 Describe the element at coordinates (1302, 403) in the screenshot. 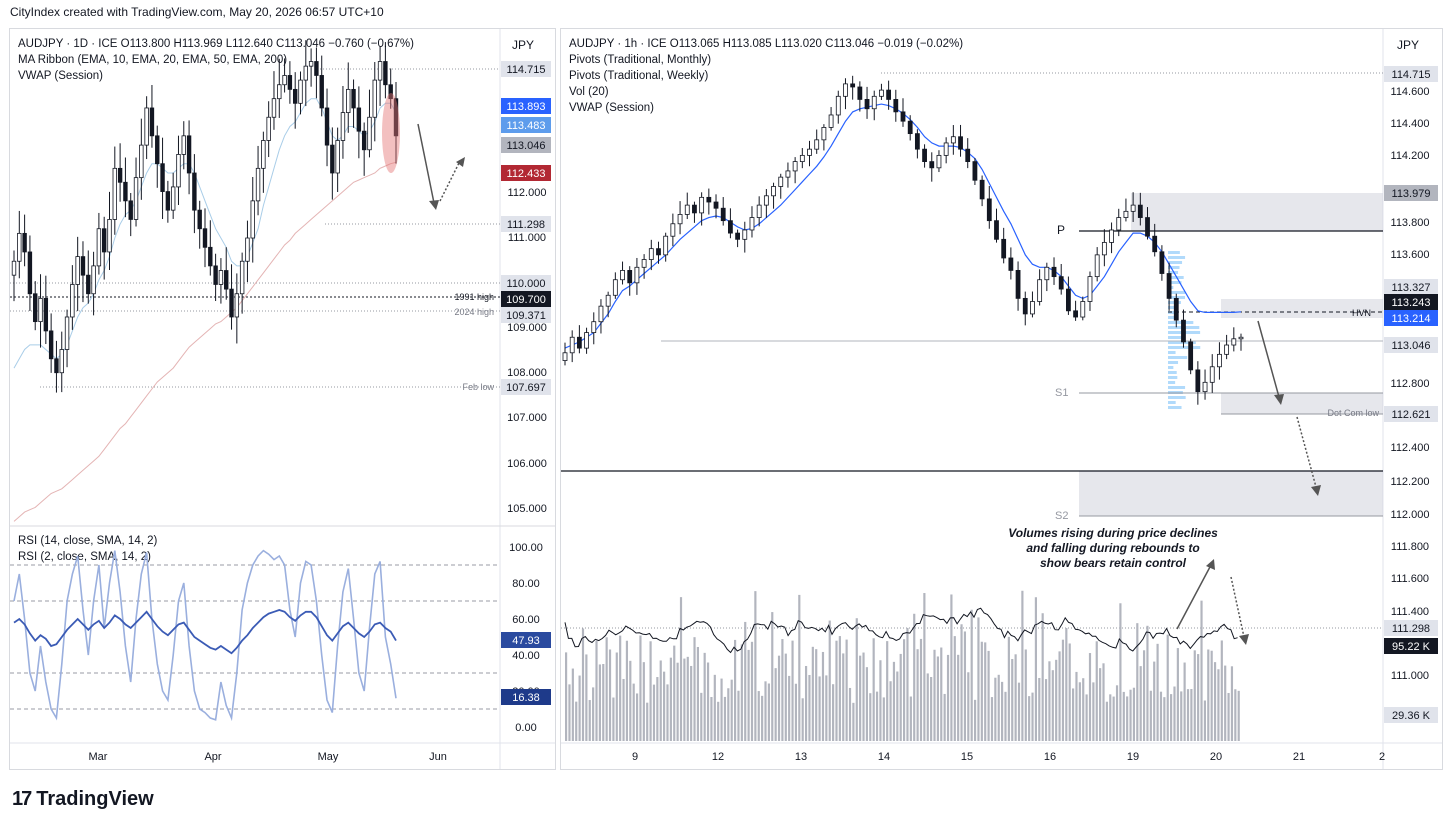

I see `dotcom-zone` at that location.